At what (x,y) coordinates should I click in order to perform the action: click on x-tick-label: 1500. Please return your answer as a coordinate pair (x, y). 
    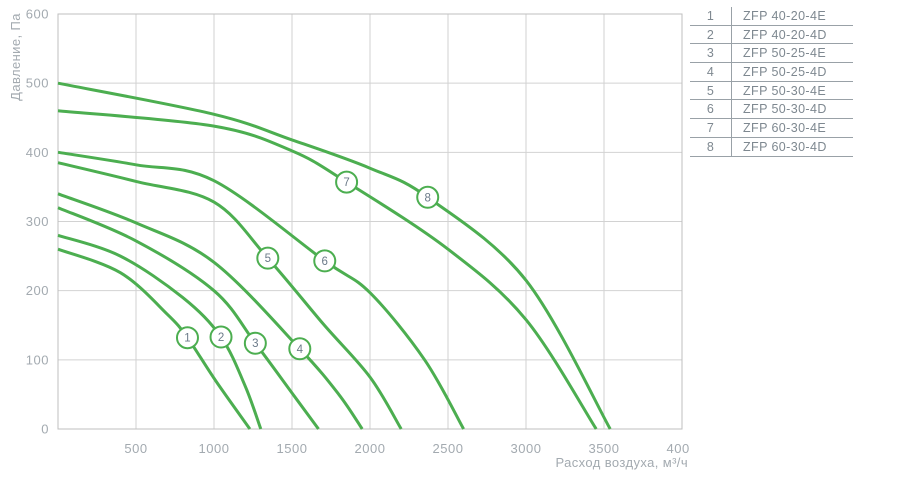
    Looking at the image, I should click on (292, 448).